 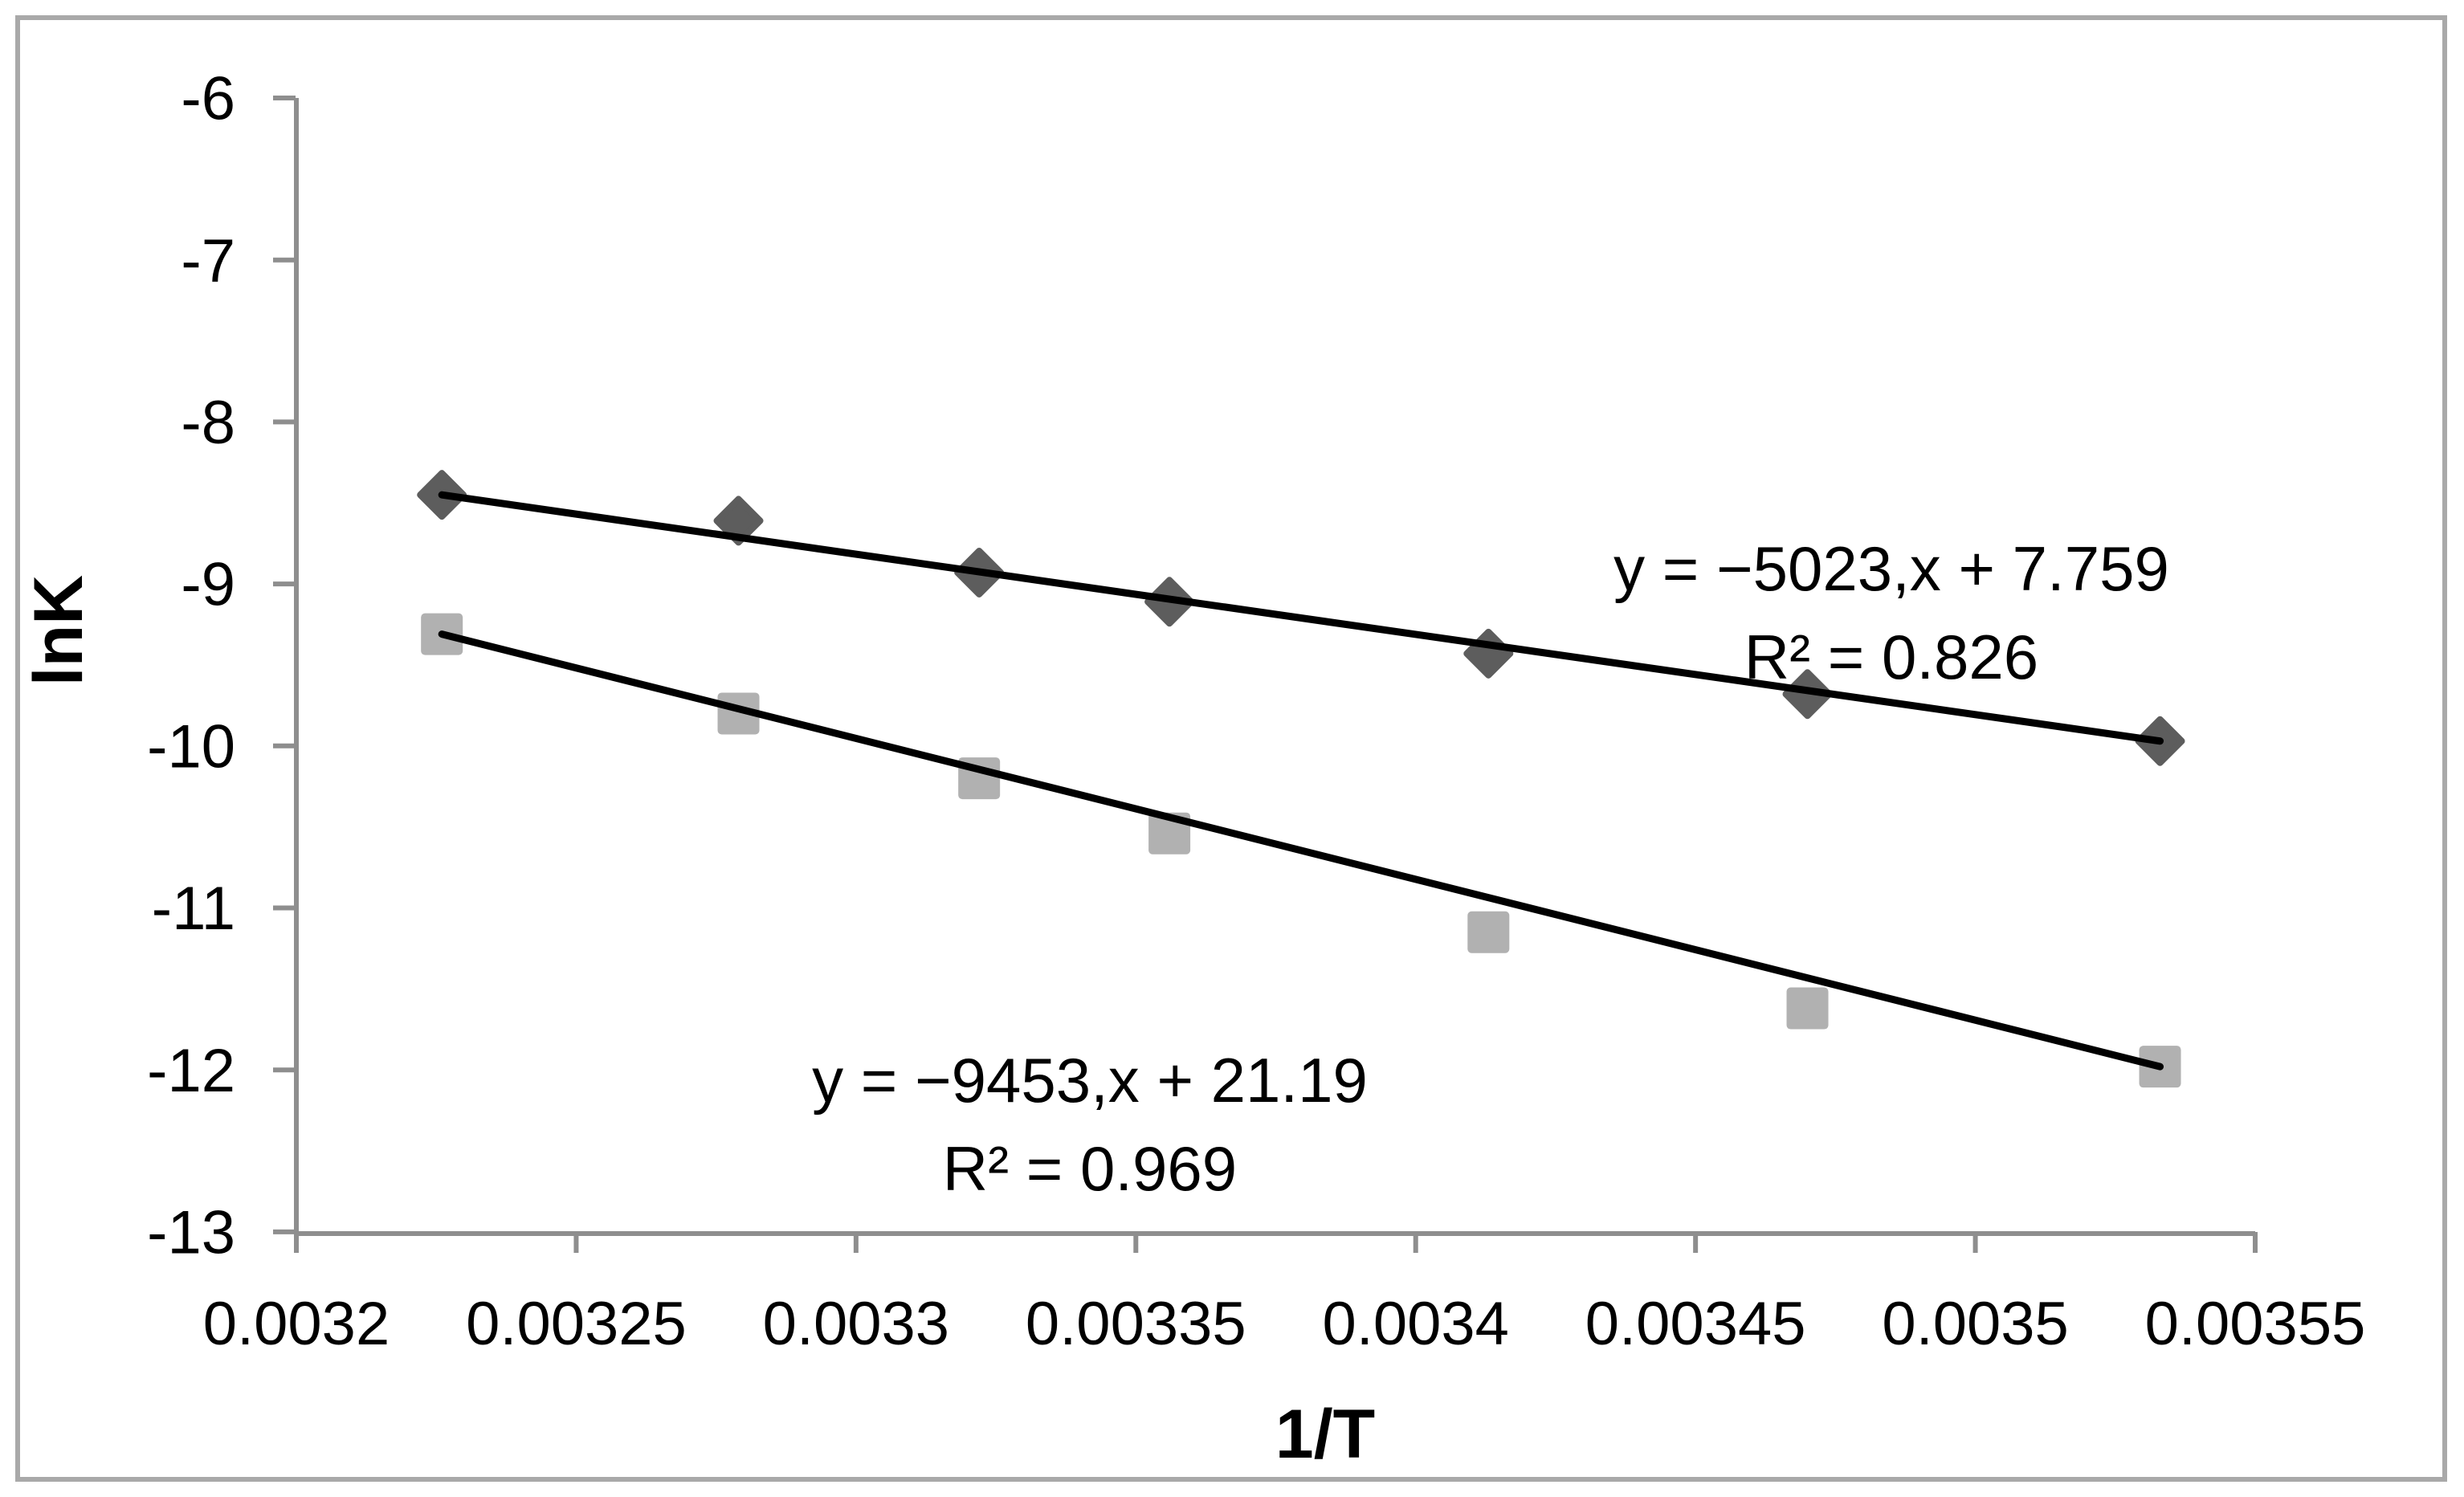 What do you see at coordinates (193, 909) in the screenshot?
I see `y-tick-label: -11` at bounding box center [193, 909].